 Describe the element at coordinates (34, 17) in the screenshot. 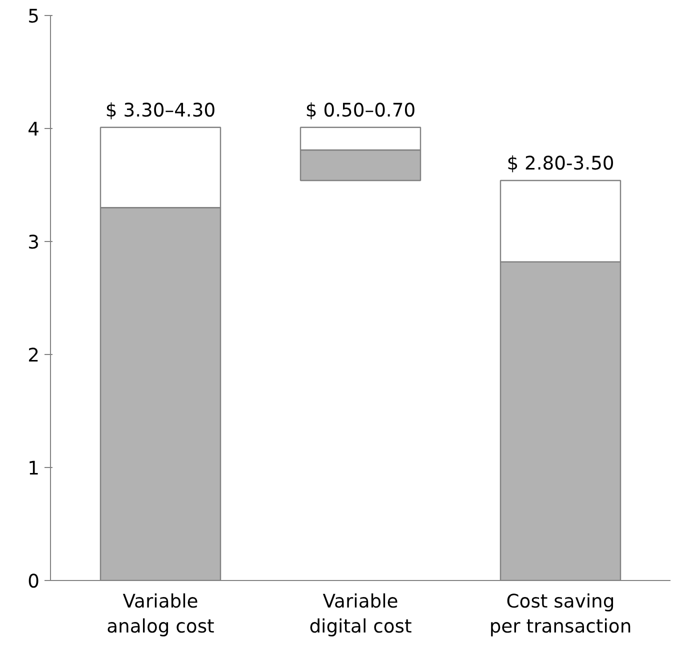

I see `y-tick-label: 5` at that location.